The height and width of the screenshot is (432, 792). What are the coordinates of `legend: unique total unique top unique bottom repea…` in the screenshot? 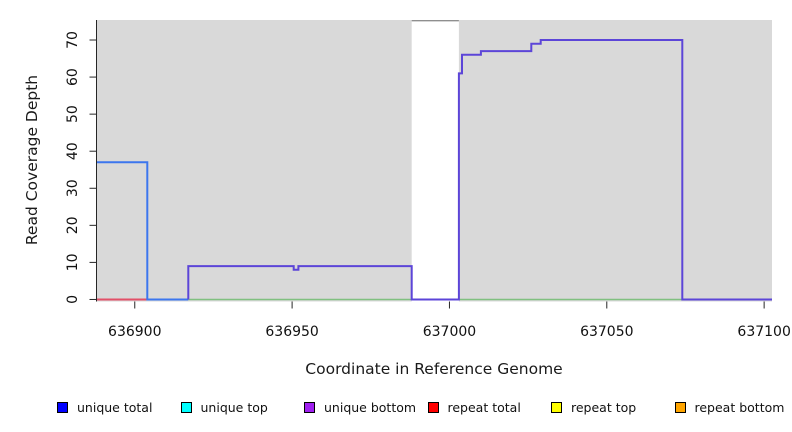 It's located at (424, 407).